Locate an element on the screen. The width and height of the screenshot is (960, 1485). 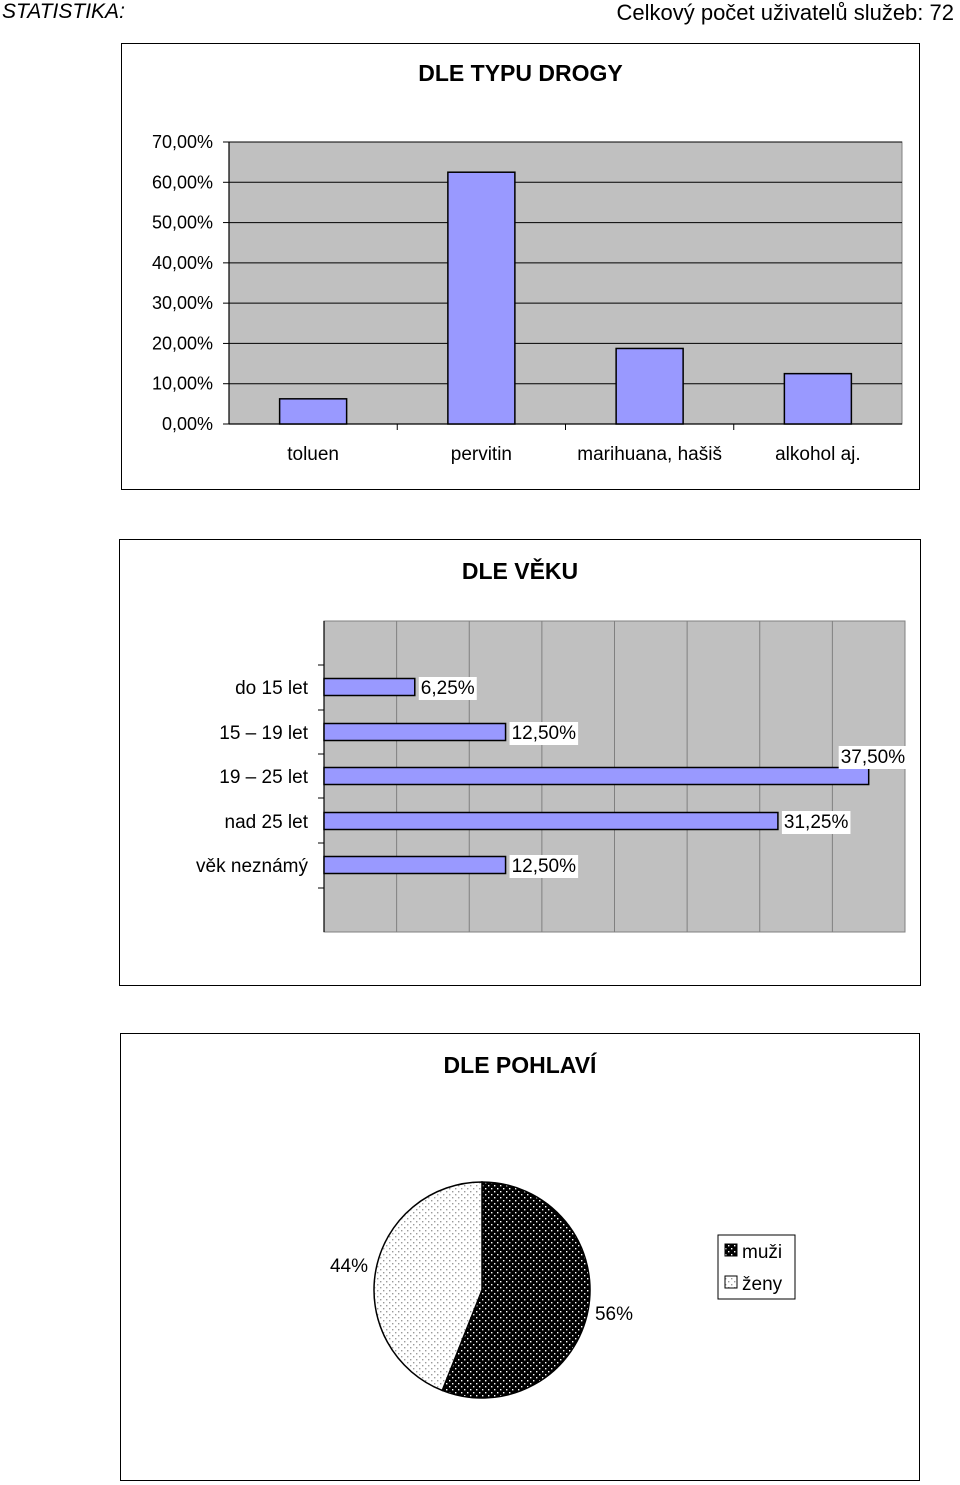
x-tick-label: marihuana, hašiš is located at coordinates (649, 454).